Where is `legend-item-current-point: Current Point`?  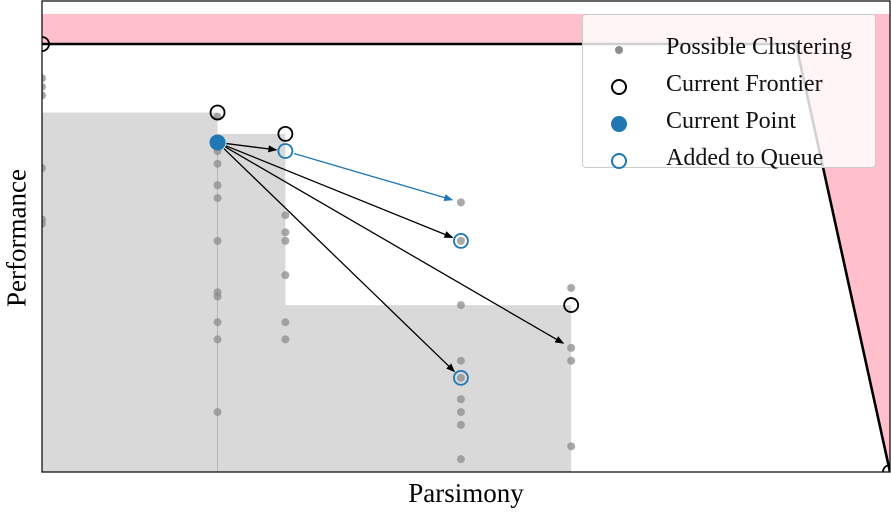 legend-item-current-point: Current Point is located at coordinates (729, 123).